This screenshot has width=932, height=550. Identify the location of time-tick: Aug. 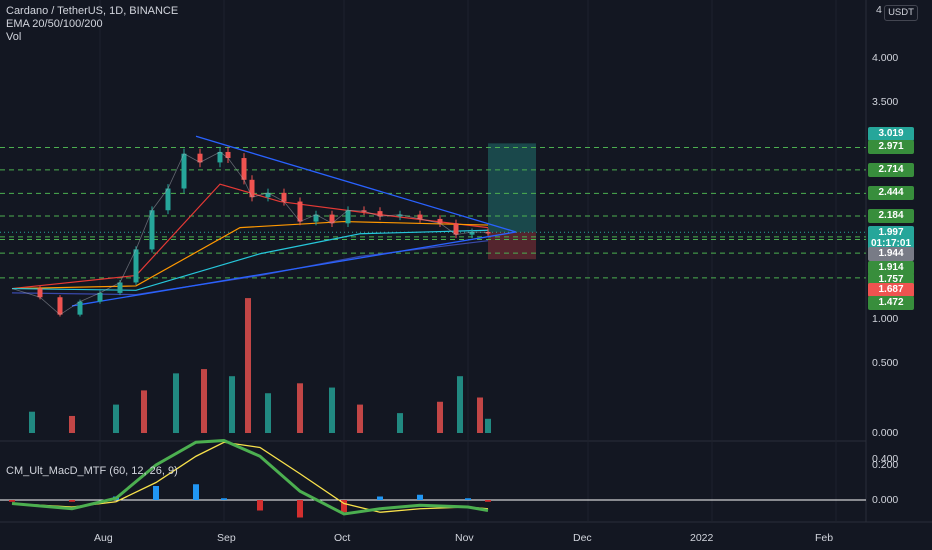
(103, 538).